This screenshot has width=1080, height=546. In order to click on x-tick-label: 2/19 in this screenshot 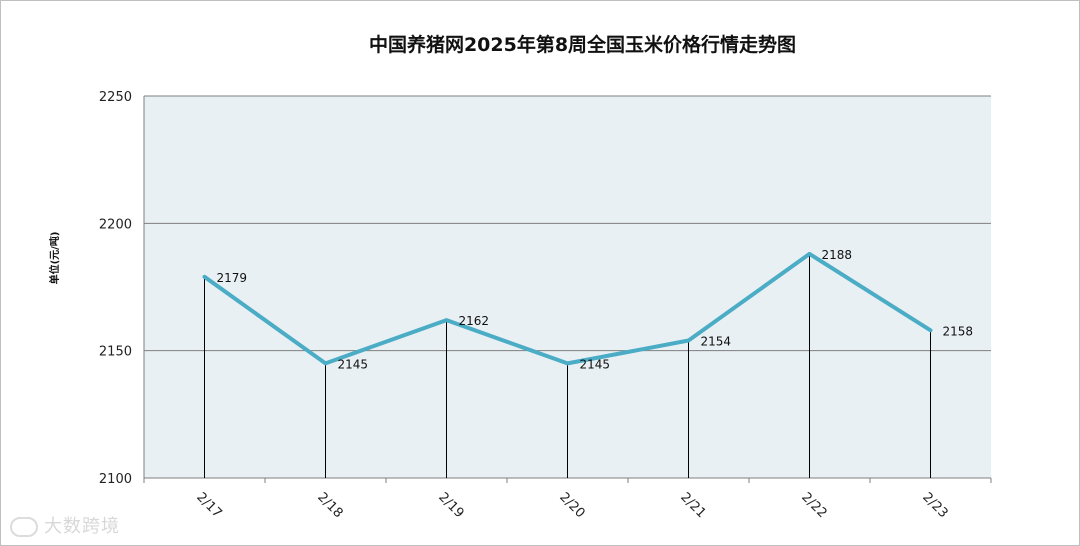, I will do `click(450, 505)`.